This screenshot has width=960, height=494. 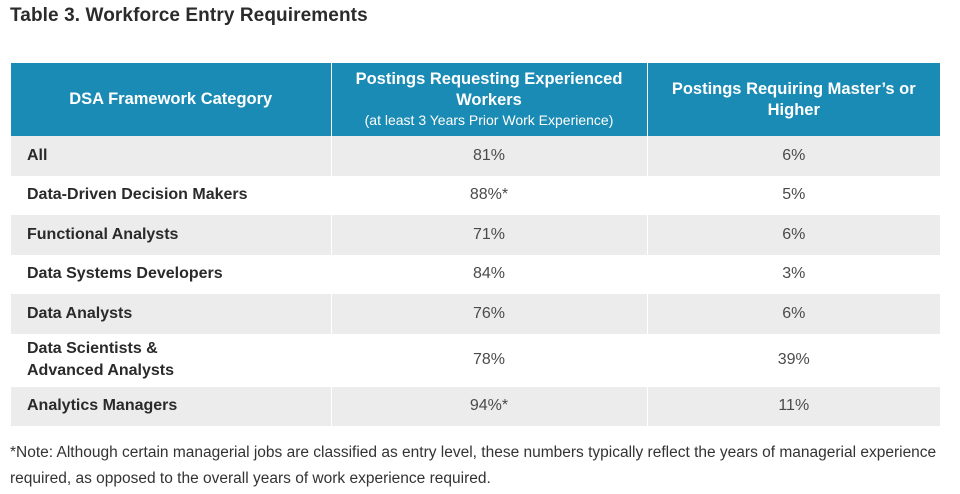 I want to click on row-category: Data-Driven Decision Makers, so click(x=171, y=195).